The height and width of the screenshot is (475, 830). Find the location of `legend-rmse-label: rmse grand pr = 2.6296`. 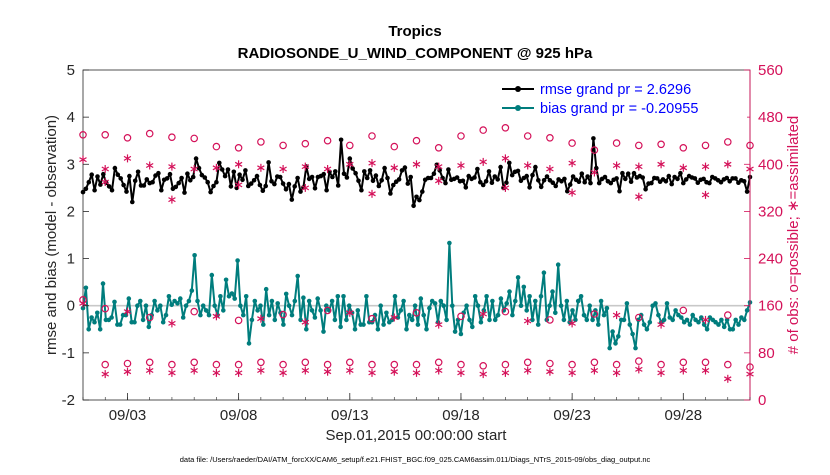

legend-rmse-label: rmse grand pr = 2.6296 is located at coordinates (615, 90).